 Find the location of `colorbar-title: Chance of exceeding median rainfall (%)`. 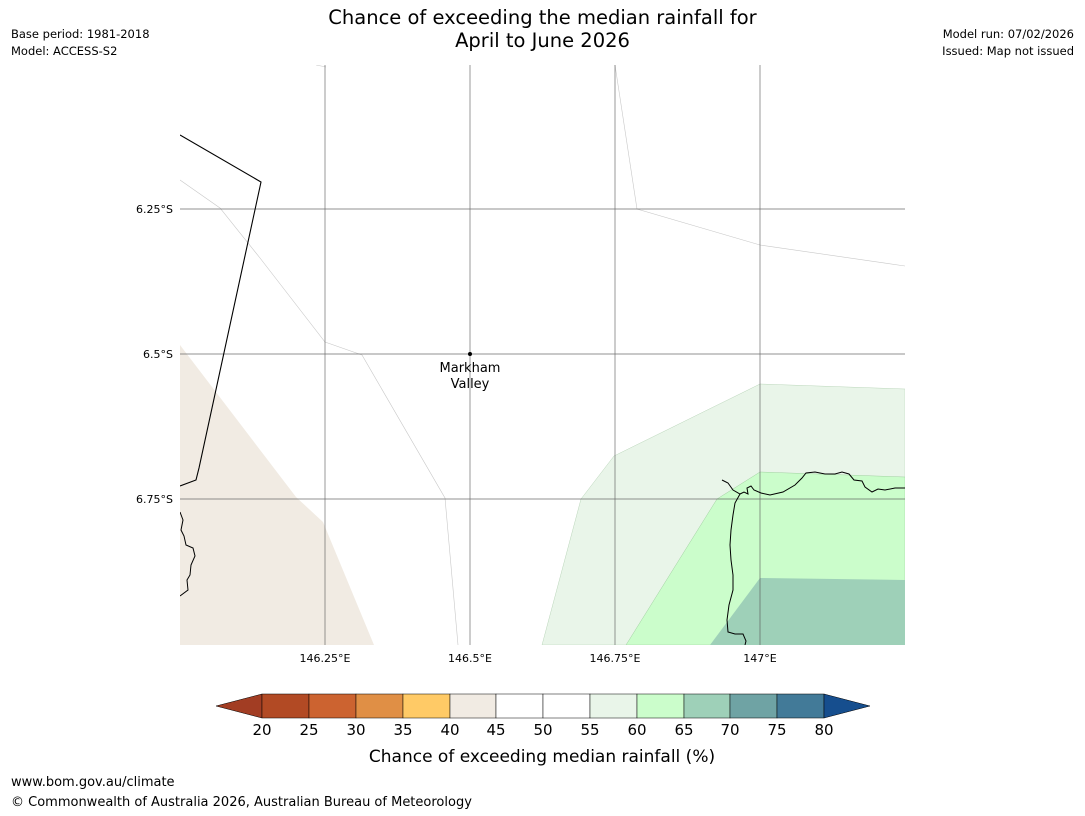

colorbar-title: Chance of exceeding median rainfall (%) is located at coordinates (542, 757).